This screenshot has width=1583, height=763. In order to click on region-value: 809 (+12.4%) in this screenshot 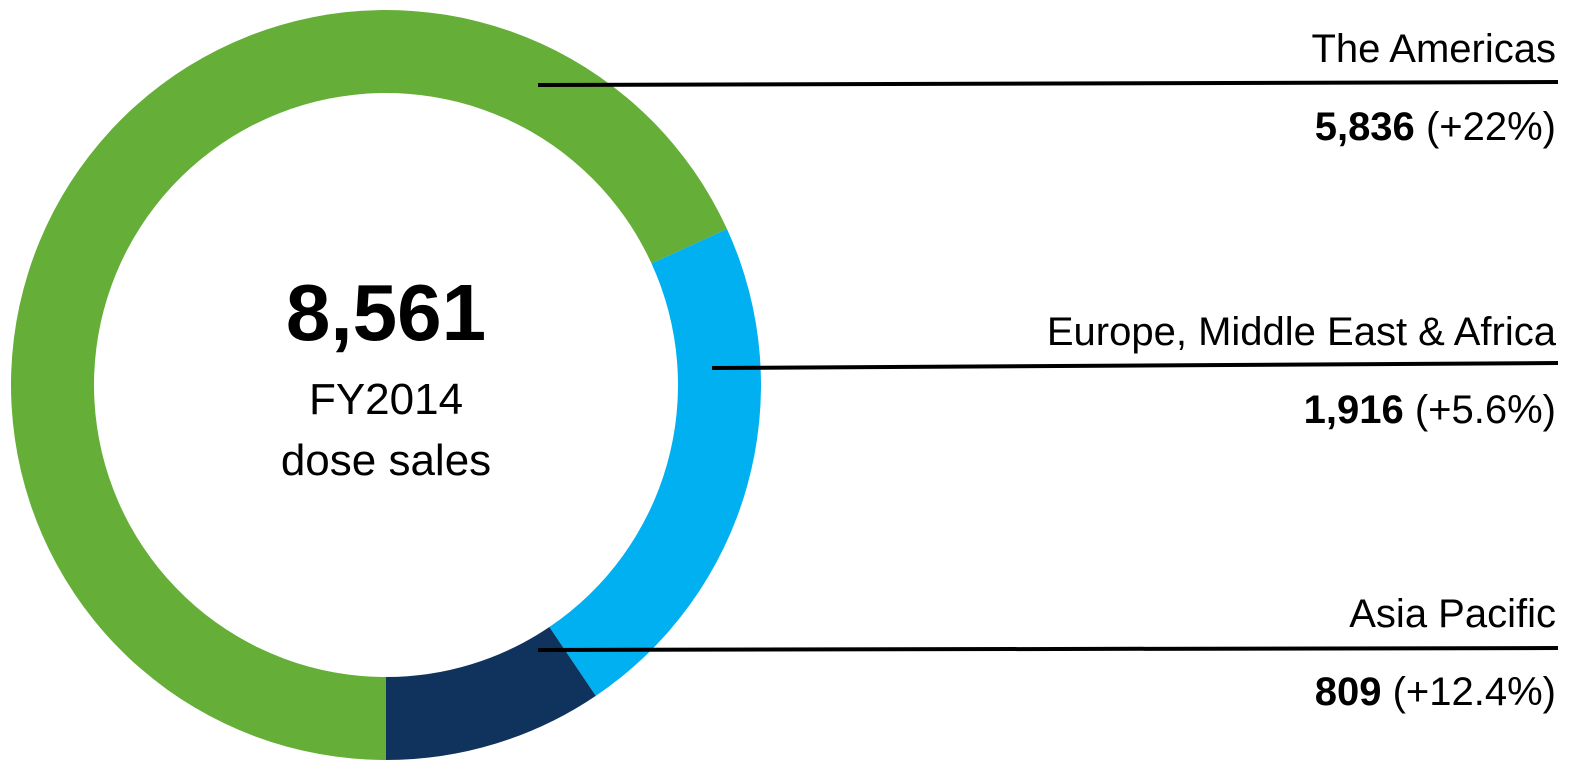, I will do `click(1435, 692)`.